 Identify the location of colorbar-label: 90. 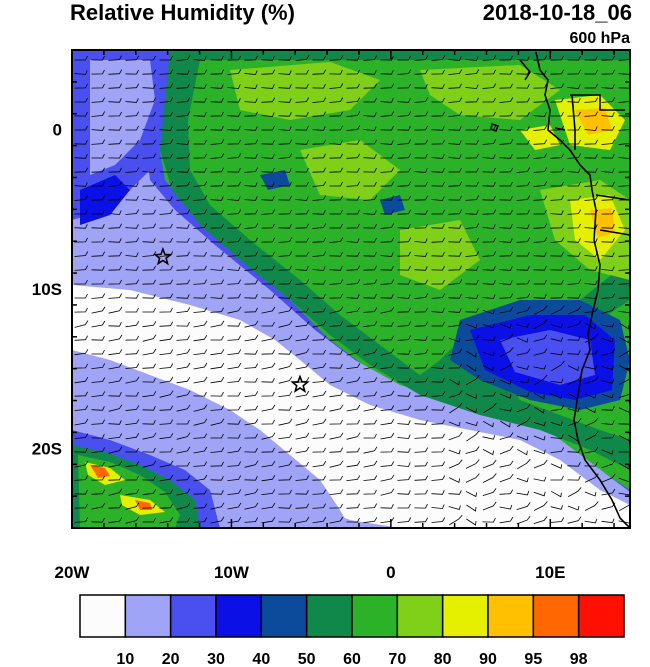
(488, 659).